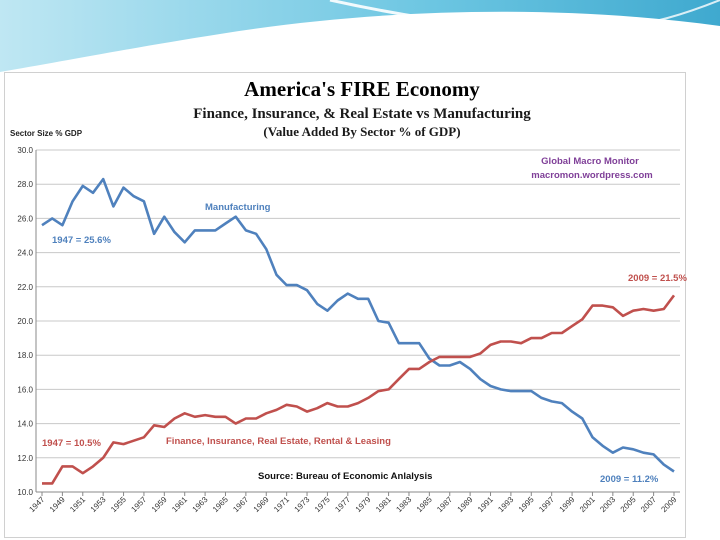  I want to click on x-tick-label: 1947, so click(36, 504).